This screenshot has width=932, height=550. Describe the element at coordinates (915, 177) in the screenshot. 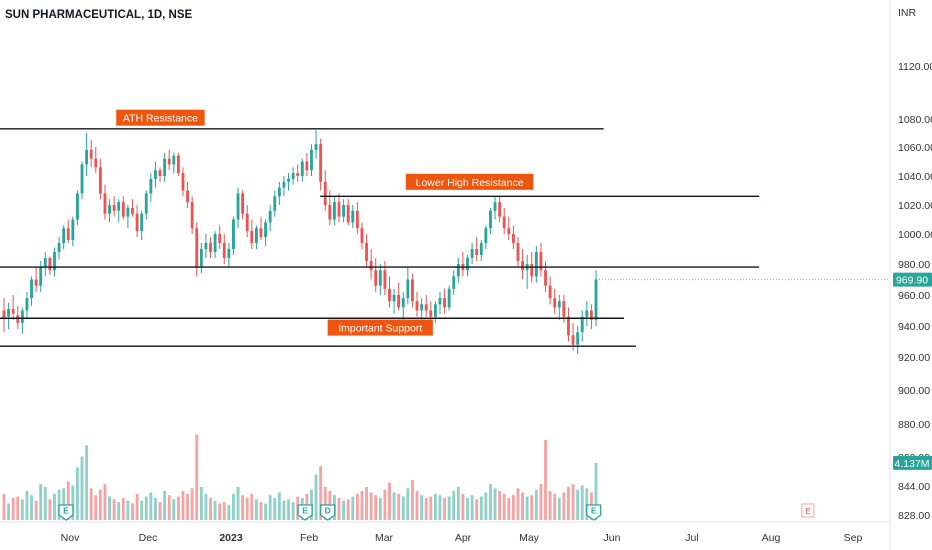

I see `price-tick-label: 1040.00` at that location.